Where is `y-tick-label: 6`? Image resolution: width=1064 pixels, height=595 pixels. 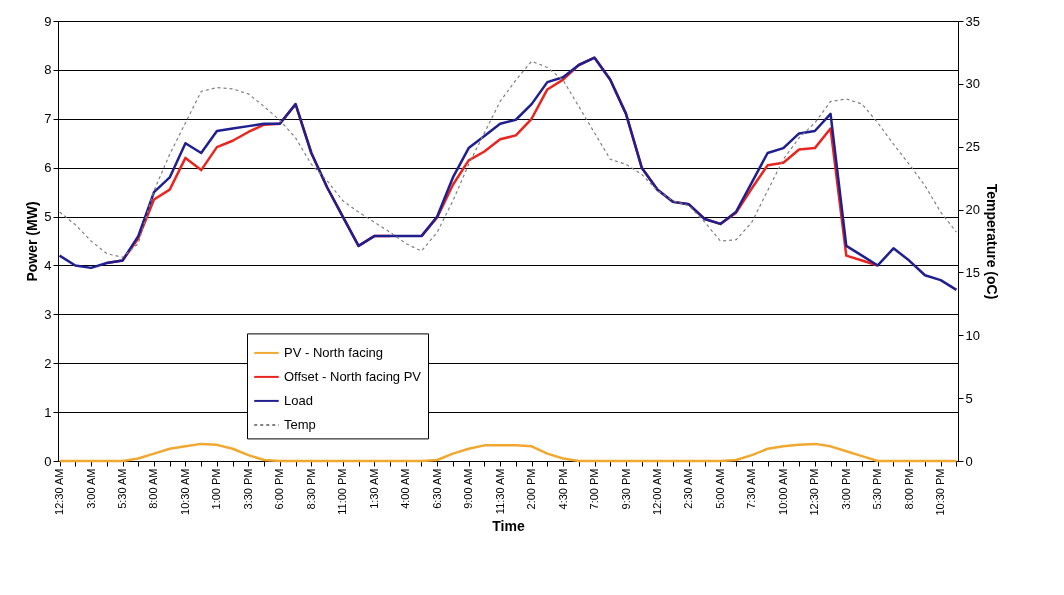 y-tick-label: 6 is located at coordinates (48, 168).